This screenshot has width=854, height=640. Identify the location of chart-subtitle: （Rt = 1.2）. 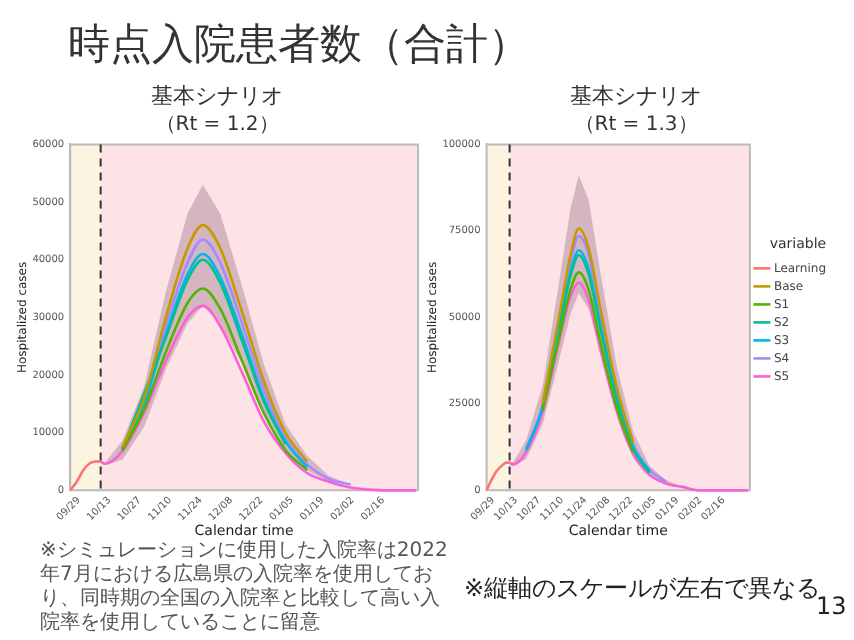
(217, 124).